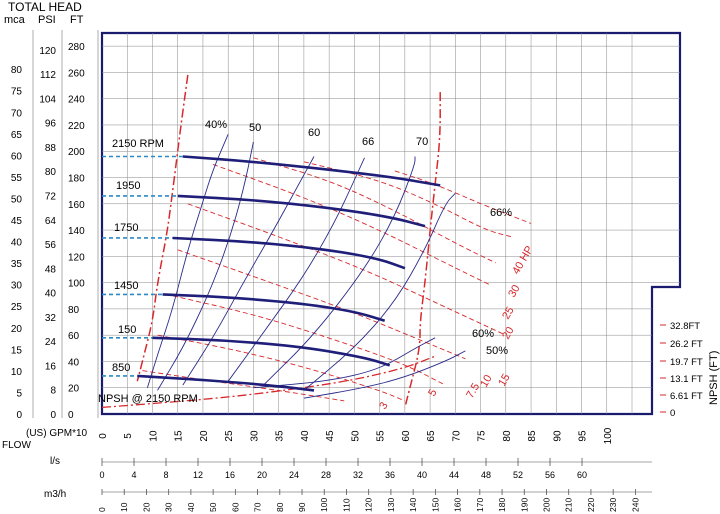 The width and height of the screenshot is (720, 514). I want to click on curve-label: 850, so click(121, 368).